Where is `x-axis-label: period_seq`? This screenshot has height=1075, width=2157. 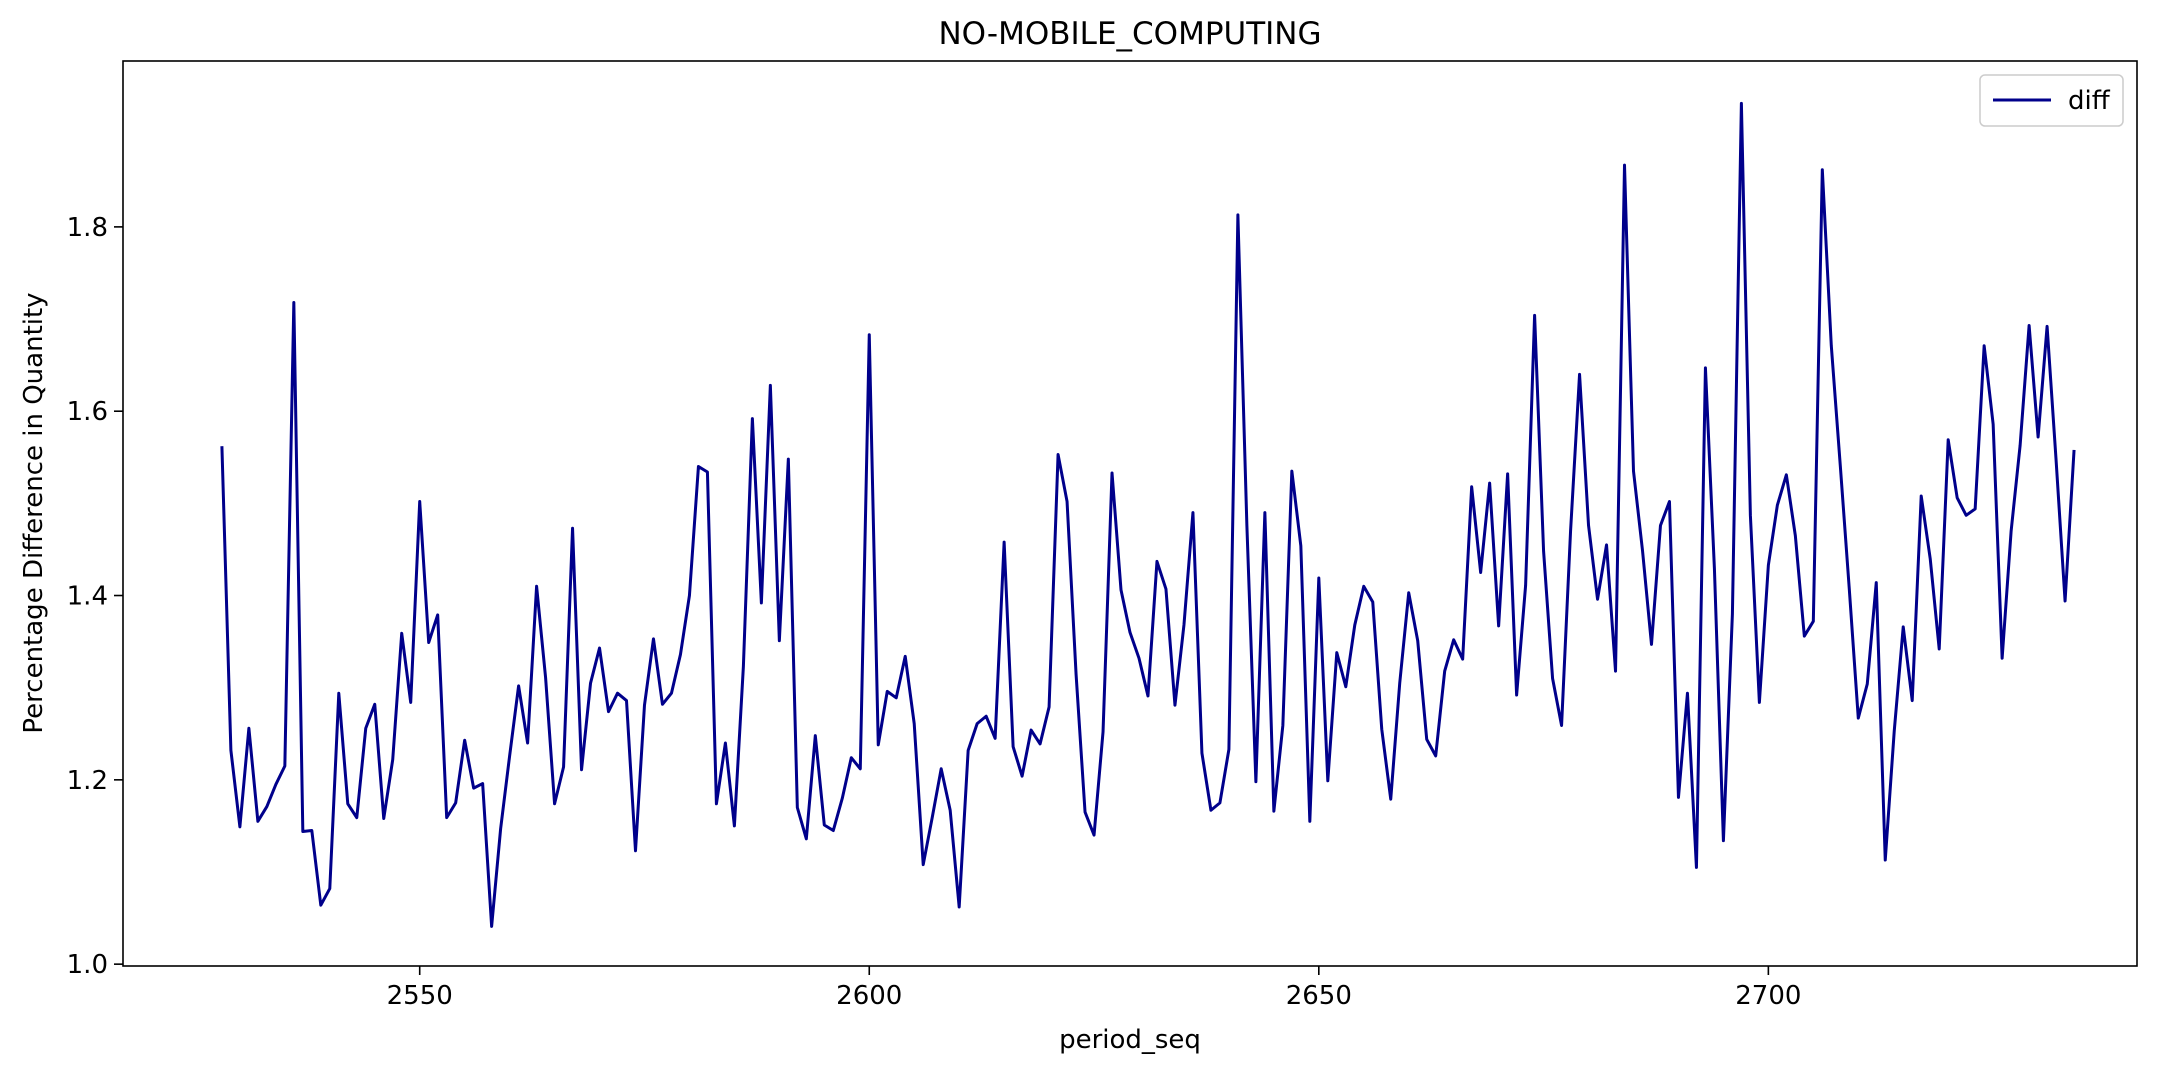 x-axis-label: period_seq is located at coordinates (1130, 1040).